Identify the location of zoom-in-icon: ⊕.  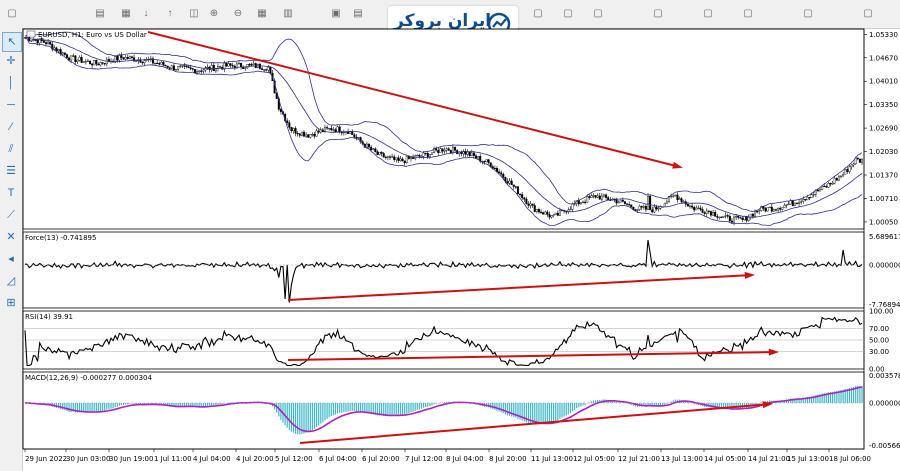
(214, 13).